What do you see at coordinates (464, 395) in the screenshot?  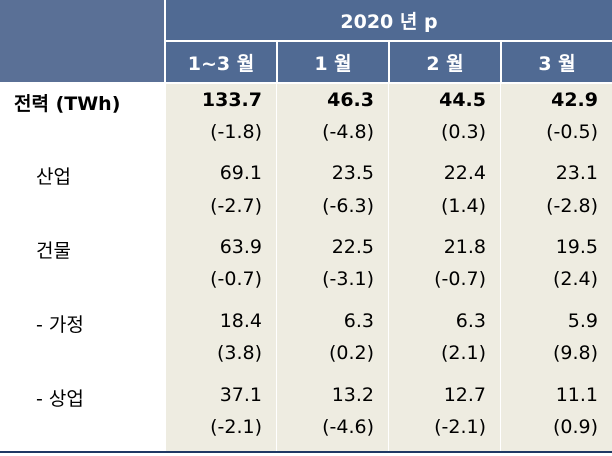 I see `table-cell: 12.7` at bounding box center [464, 395].